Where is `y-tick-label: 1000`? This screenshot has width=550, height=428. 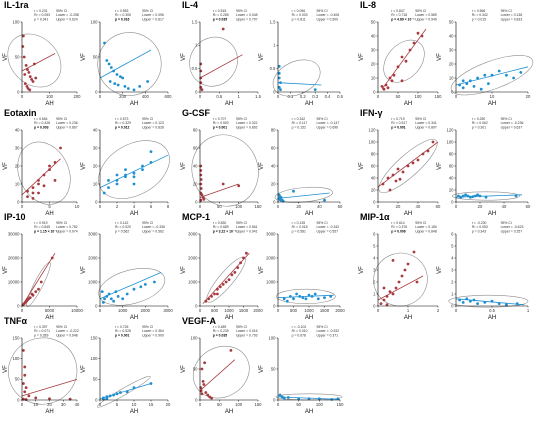
y-tick-label: 1000 is located at coordinates (271, 281).